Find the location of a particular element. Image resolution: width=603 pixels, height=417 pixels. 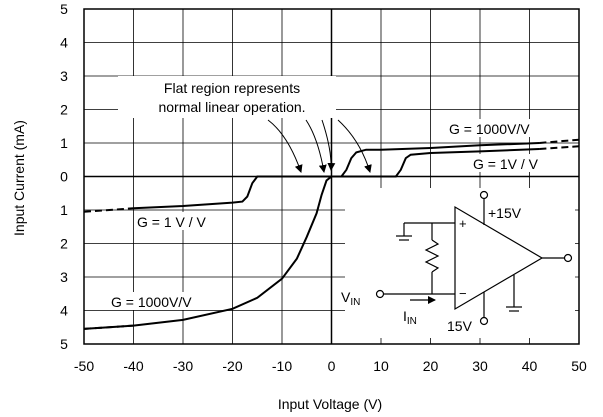

resistor is located at coordinates (432, 256).